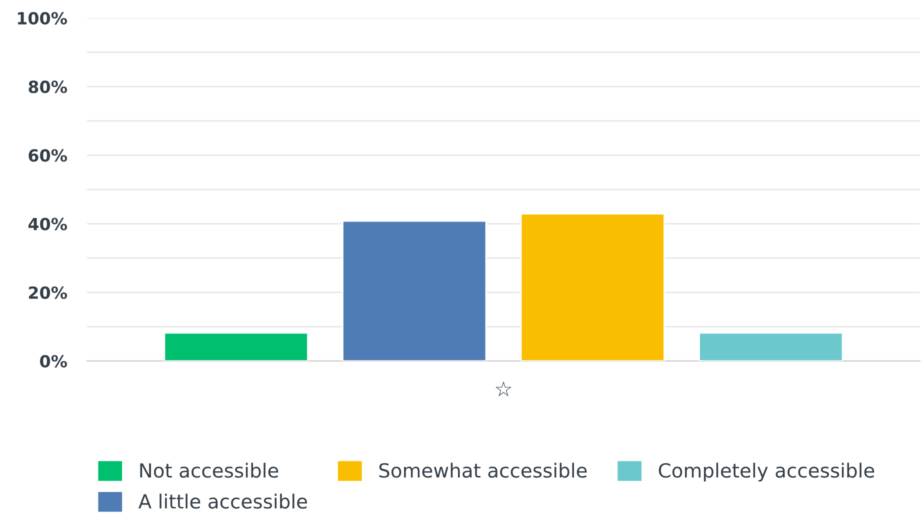 The image size is (922, 530). I want to click on y-tick-label: 100%, so click(43, 18).